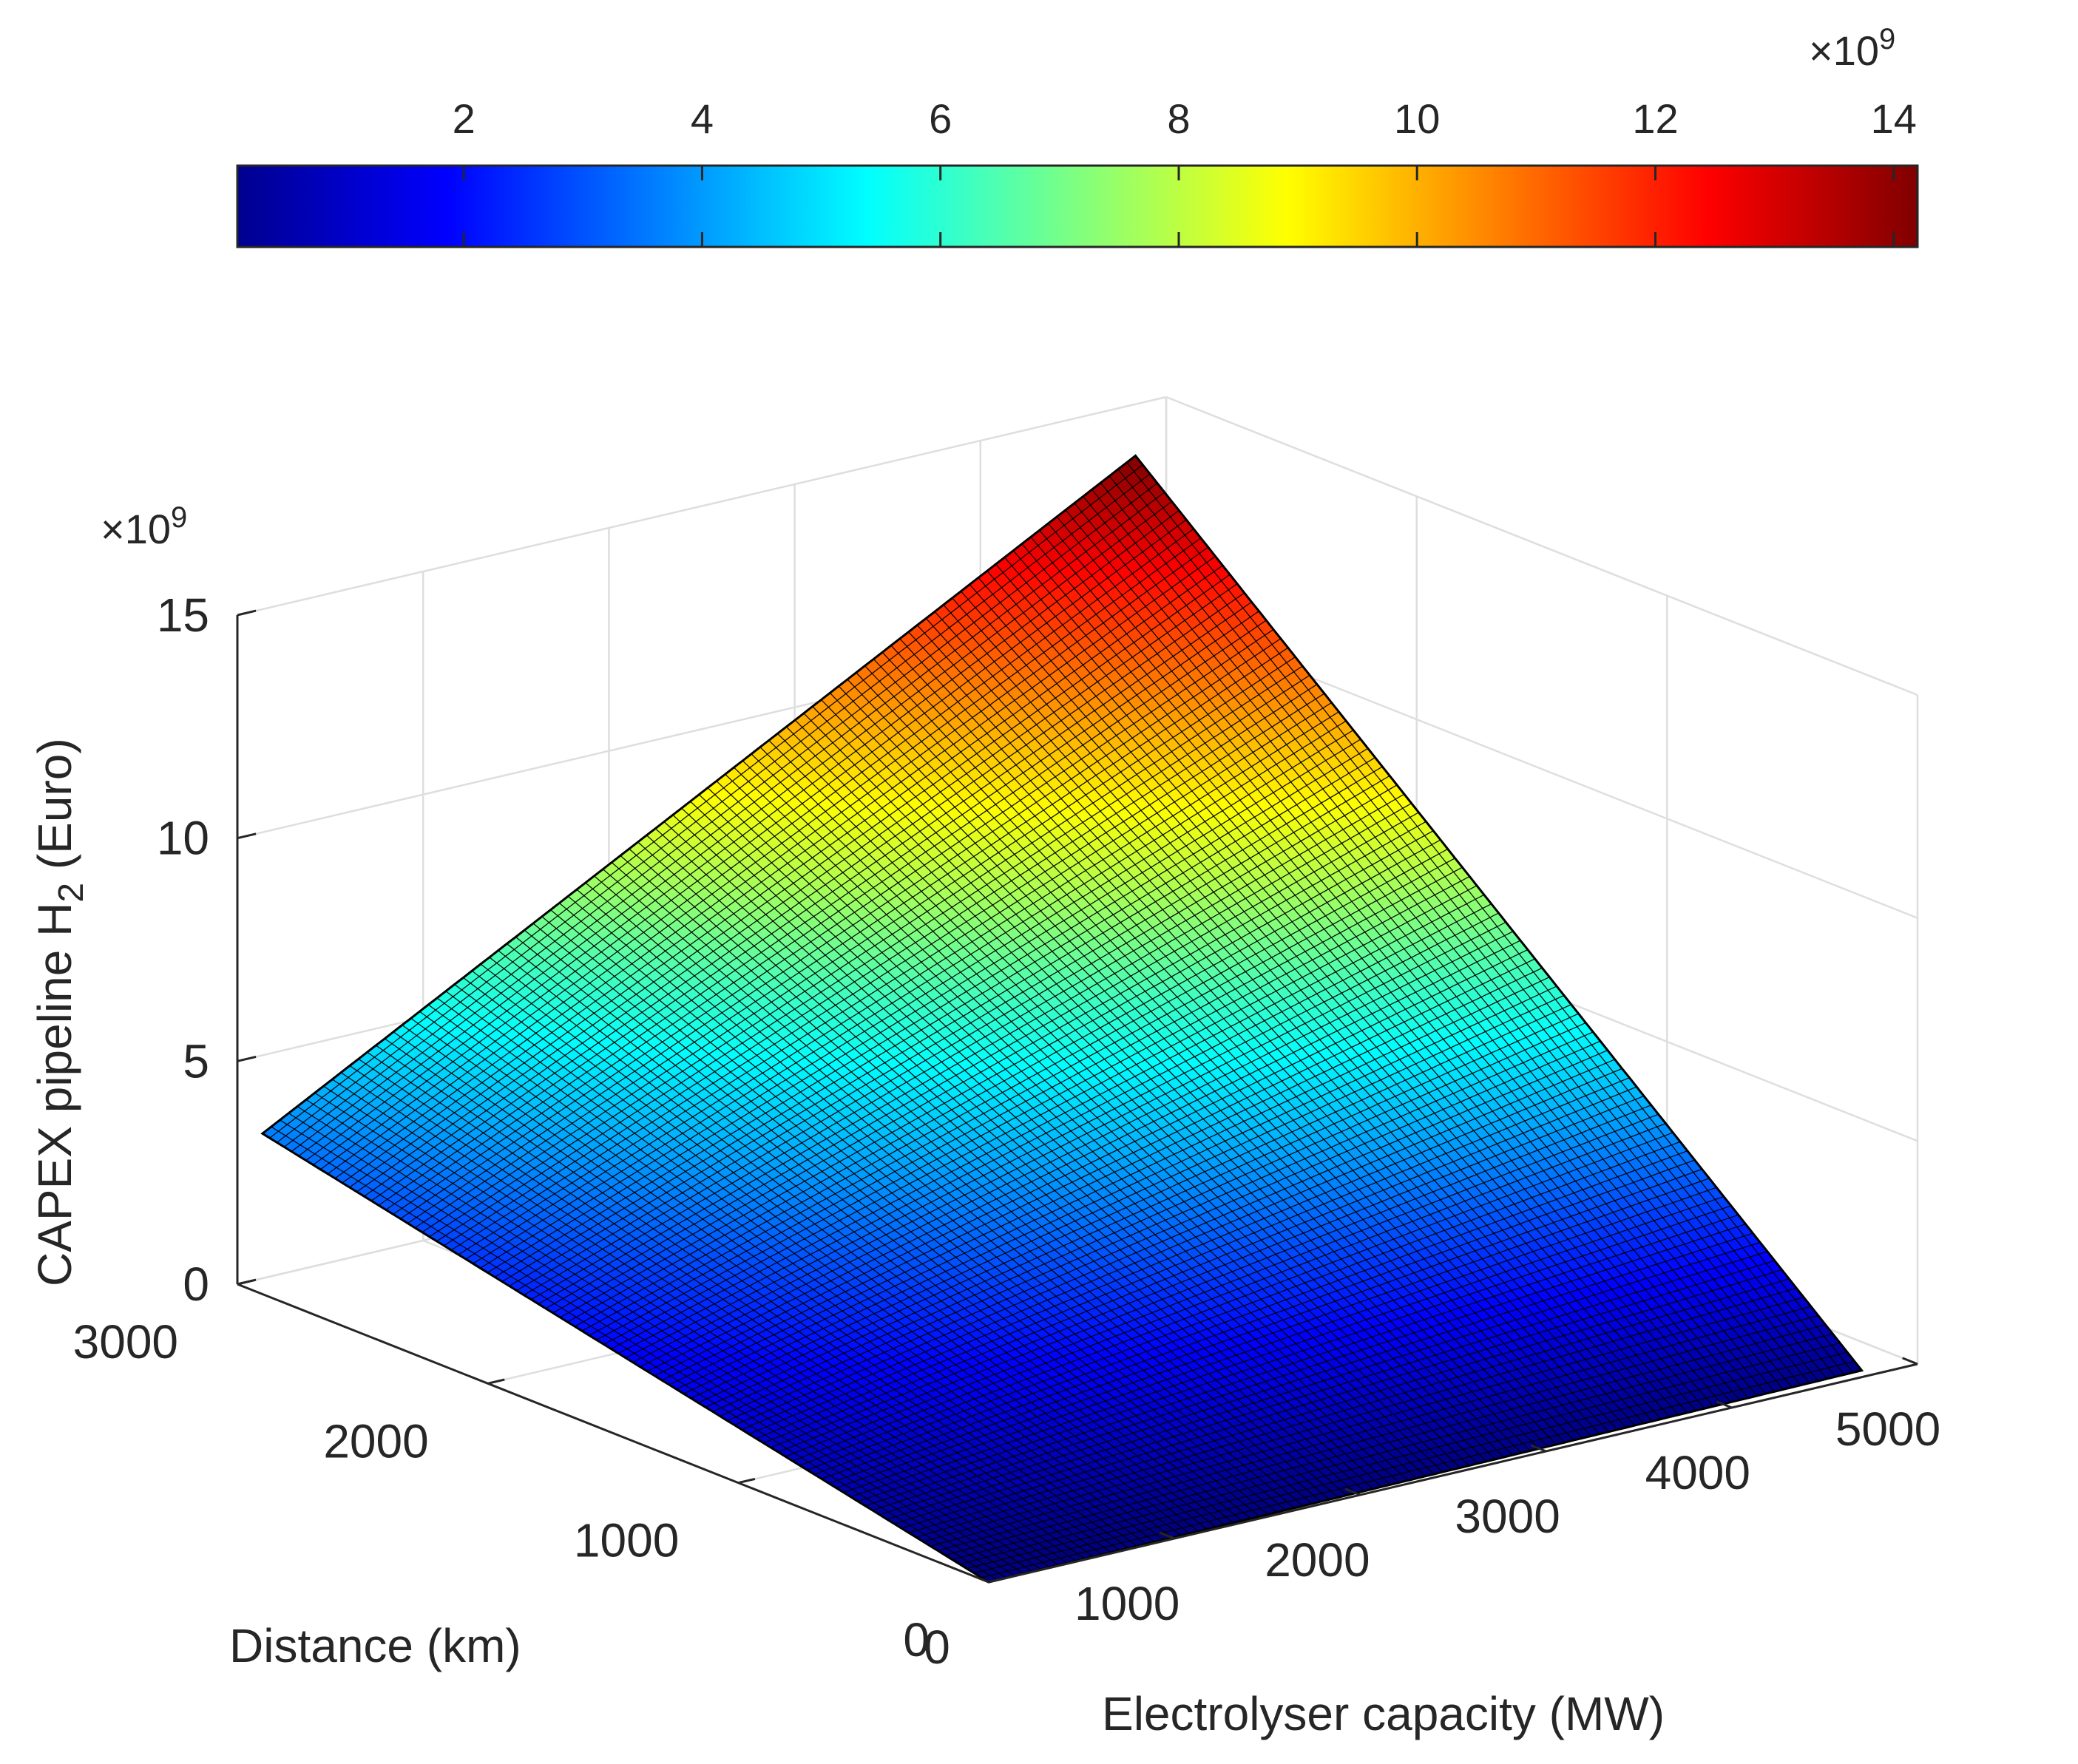 The height and width of the screenshot is (1764, 2078). I want to click on colorbar-gradient, so click(1077, 206).